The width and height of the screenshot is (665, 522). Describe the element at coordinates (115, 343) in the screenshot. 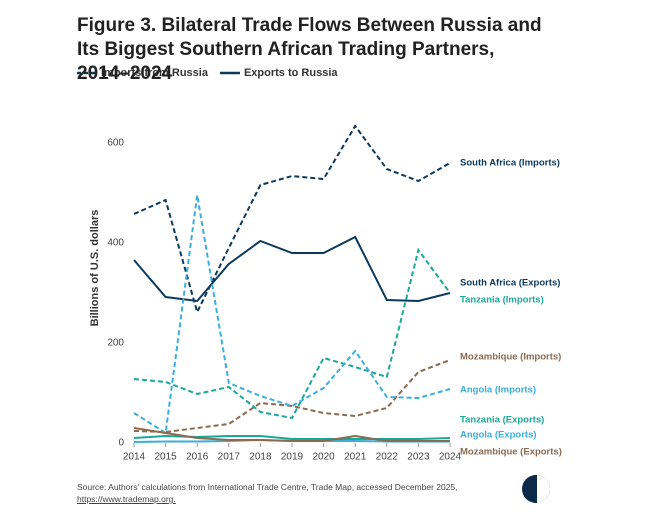

I see `y-tick-label: 200` at that location.